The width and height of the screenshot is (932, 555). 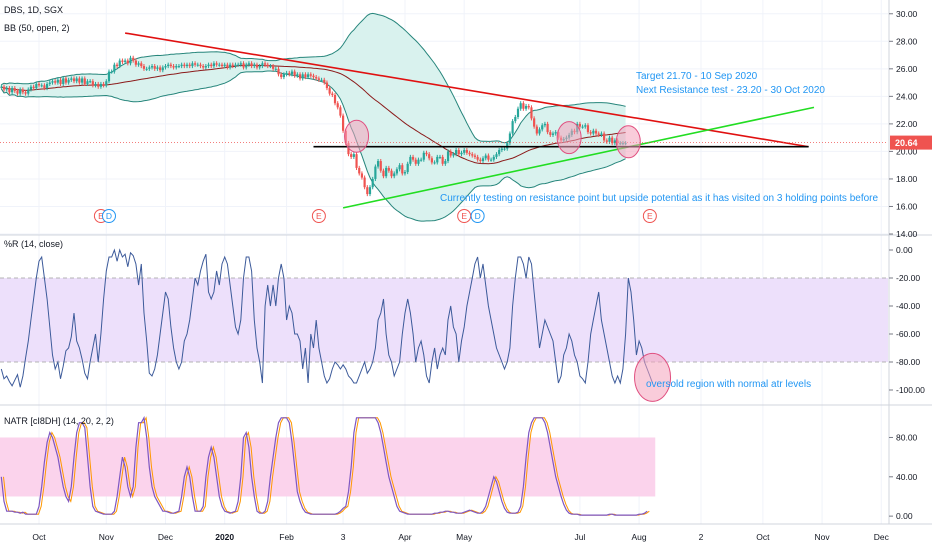 I want to click on price-tick-label: 16.00, so click(x=907, y=206).